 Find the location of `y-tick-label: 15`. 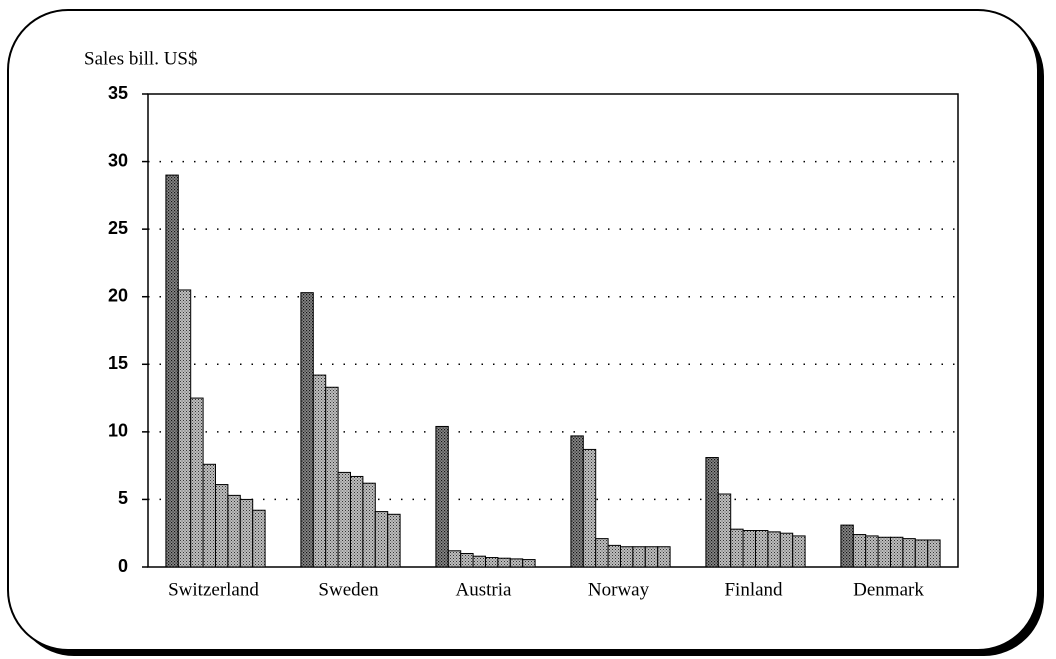

y-tick-label: 15 is located at coordinates (118, 363).